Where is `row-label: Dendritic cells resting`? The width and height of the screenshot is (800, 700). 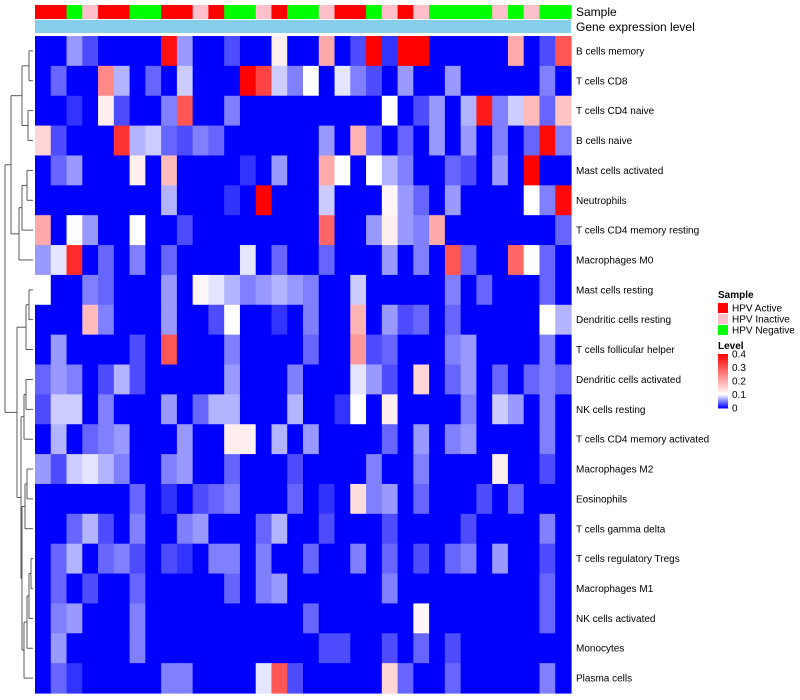
row-label: Dendritic cells resting is located at coordinates (623, 320).